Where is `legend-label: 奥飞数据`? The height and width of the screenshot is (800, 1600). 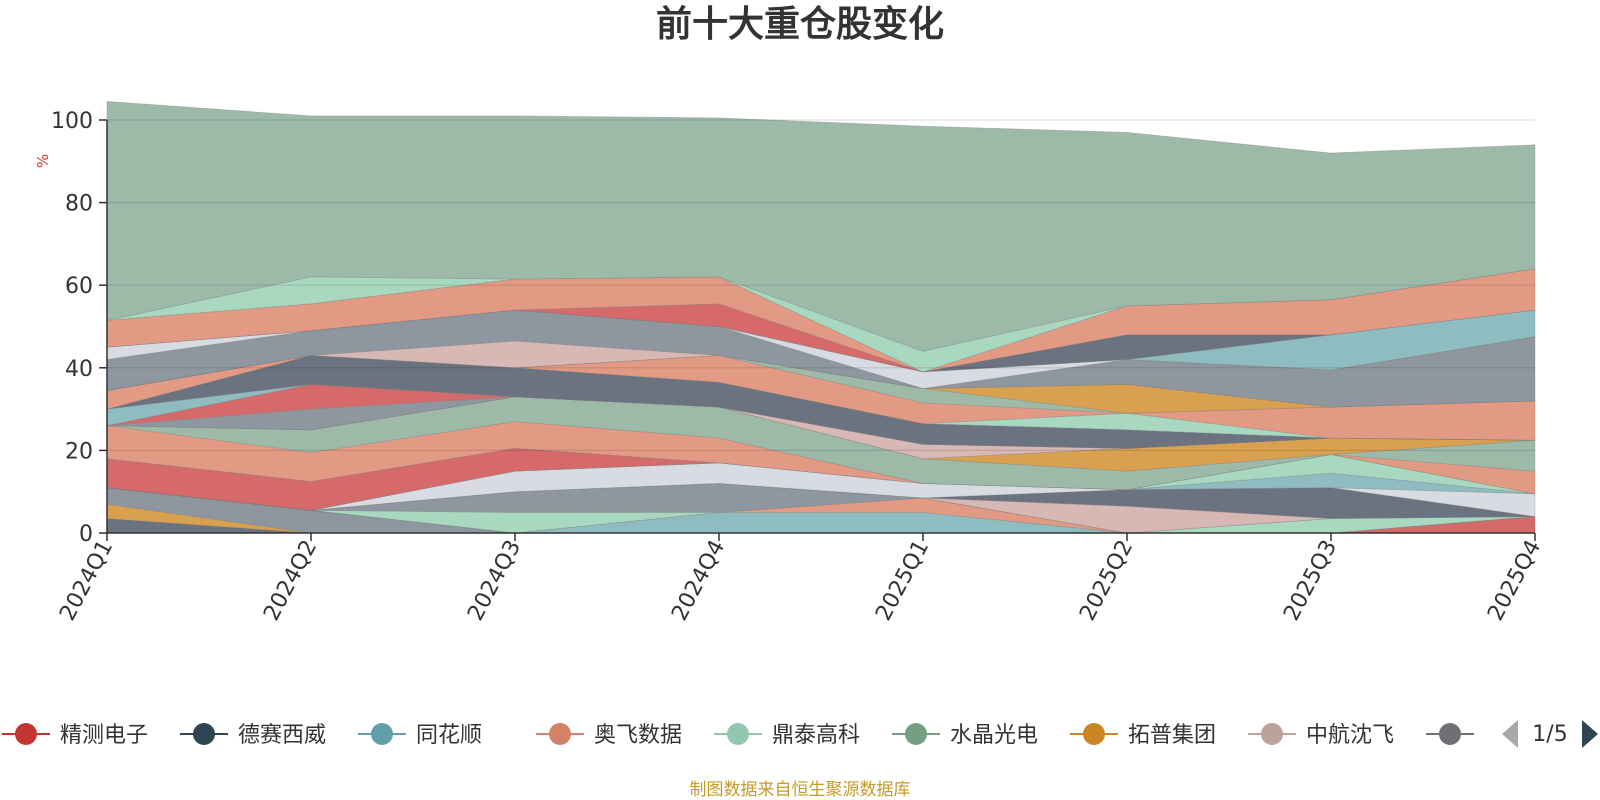
legend-label: 奥飞数据 is located at coordinates (638, 735).